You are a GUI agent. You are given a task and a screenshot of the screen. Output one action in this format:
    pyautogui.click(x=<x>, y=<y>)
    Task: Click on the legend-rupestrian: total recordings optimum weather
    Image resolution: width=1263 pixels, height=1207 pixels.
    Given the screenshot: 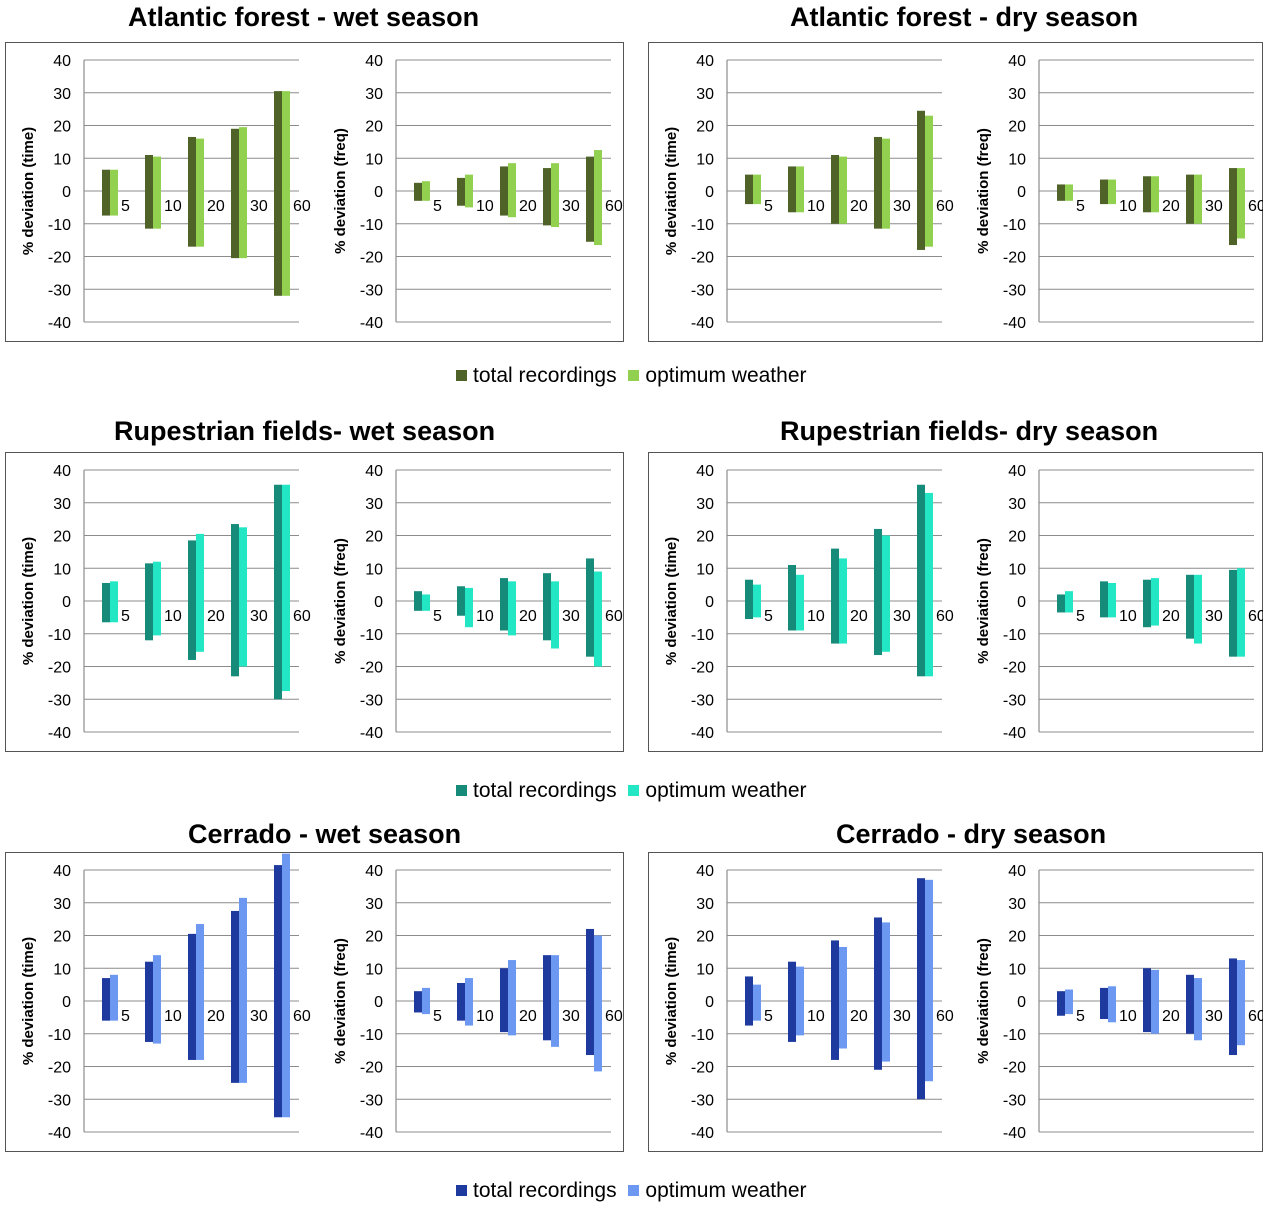 What is the action you would take?
    pyautogui.click(x=634, y=791)
    